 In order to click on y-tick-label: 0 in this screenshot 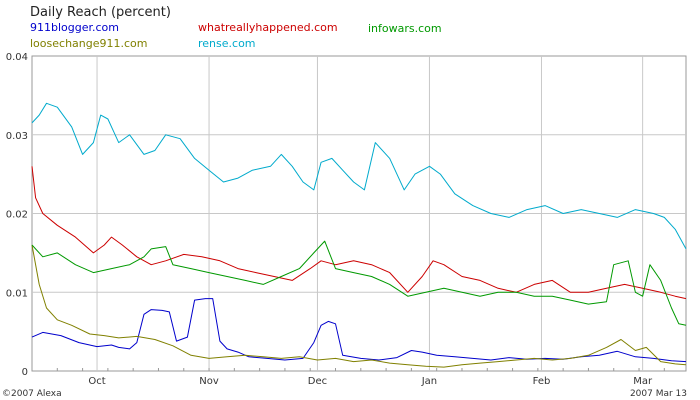, I will do `click(25, 372)`.